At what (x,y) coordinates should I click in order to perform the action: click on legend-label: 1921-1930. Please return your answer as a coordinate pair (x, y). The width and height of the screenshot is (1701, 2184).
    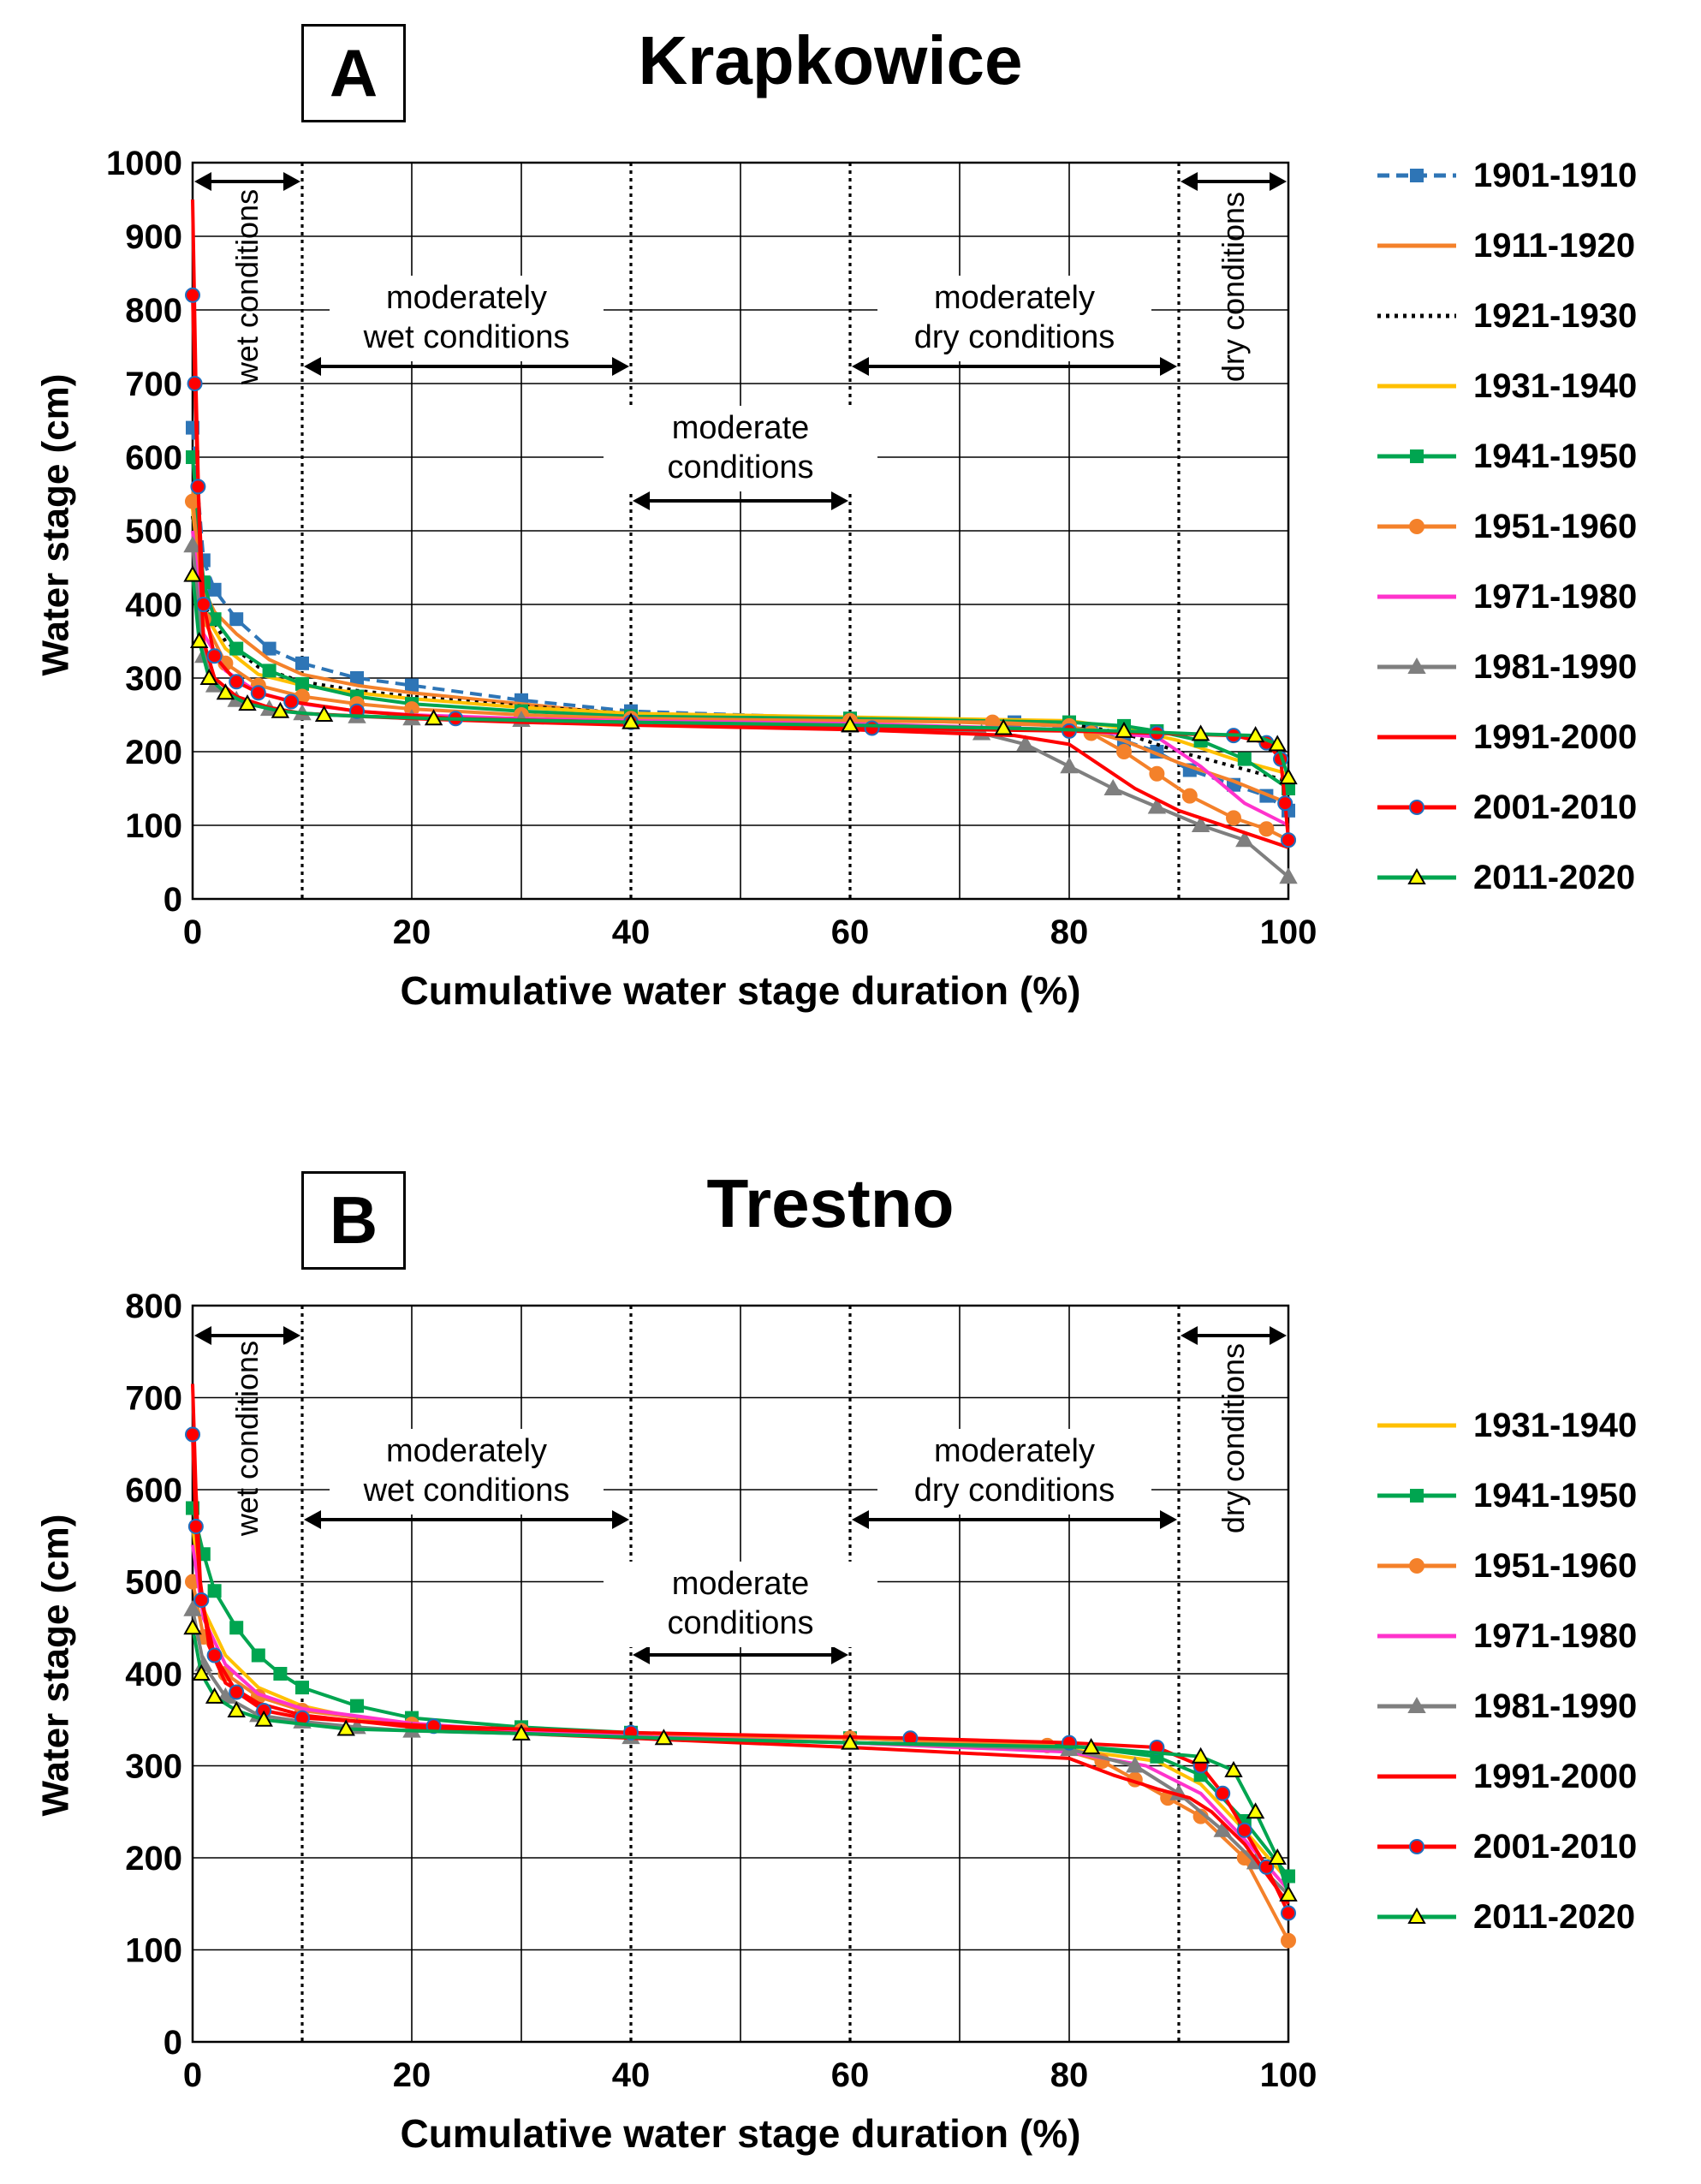
    Looking at the image, I should click on (1555, 316).